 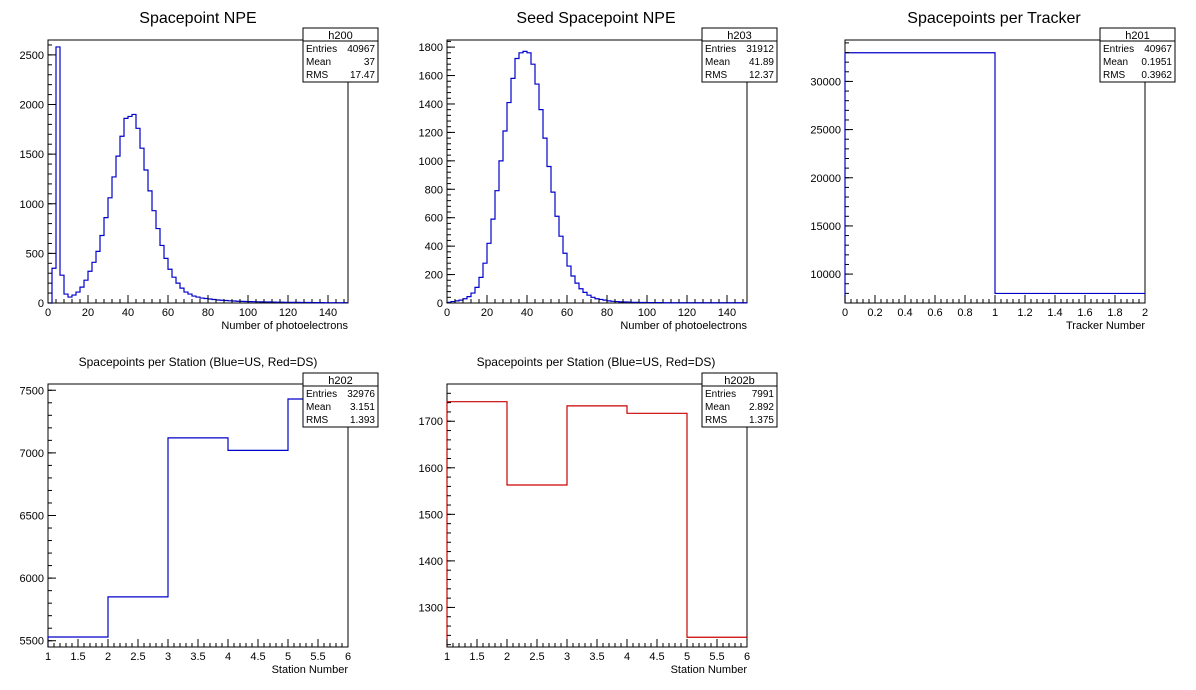 What do you see at coordinates (934, 313) in the screenshot?
I see `x-tick-label: 0.6` at bounding box center [934, 313].